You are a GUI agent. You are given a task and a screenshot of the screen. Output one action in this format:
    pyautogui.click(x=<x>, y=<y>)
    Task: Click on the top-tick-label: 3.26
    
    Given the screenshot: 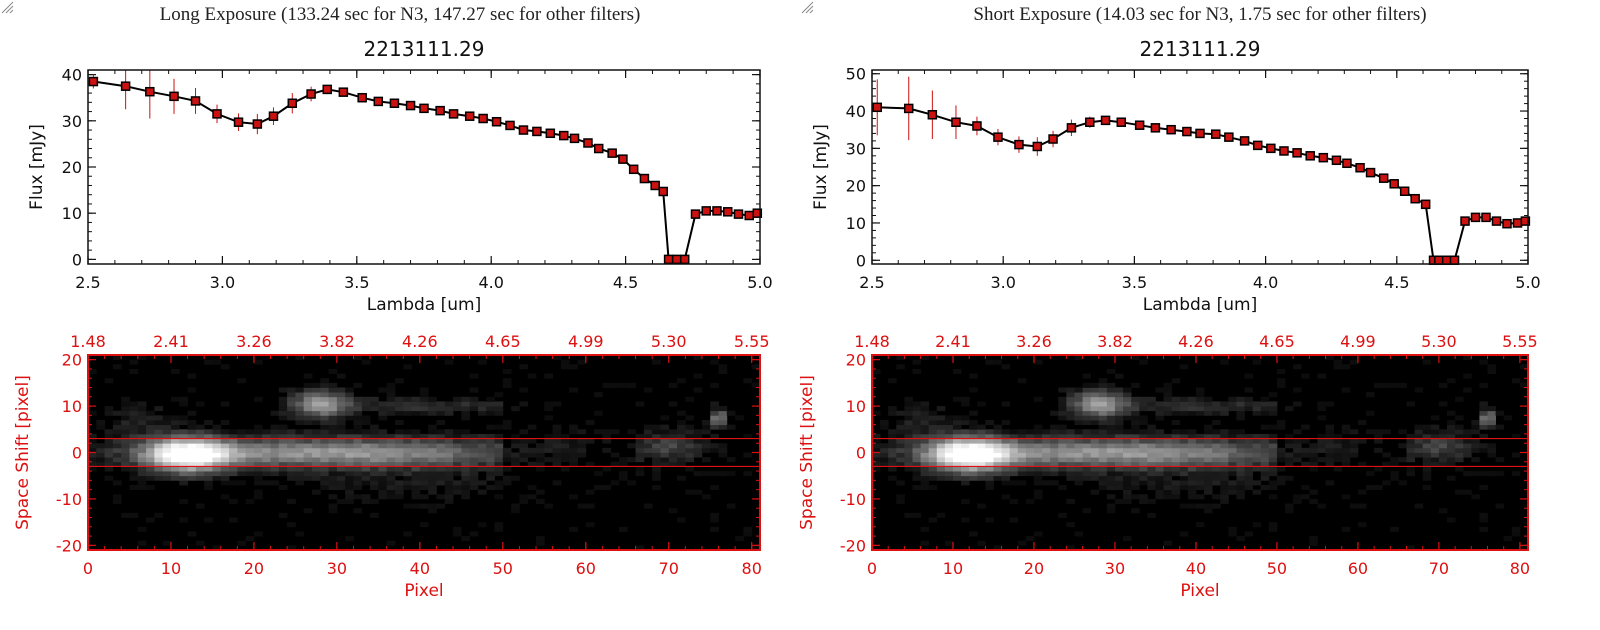 What is the action you would take?
    pyautogui.click(x=254, y=341)
    